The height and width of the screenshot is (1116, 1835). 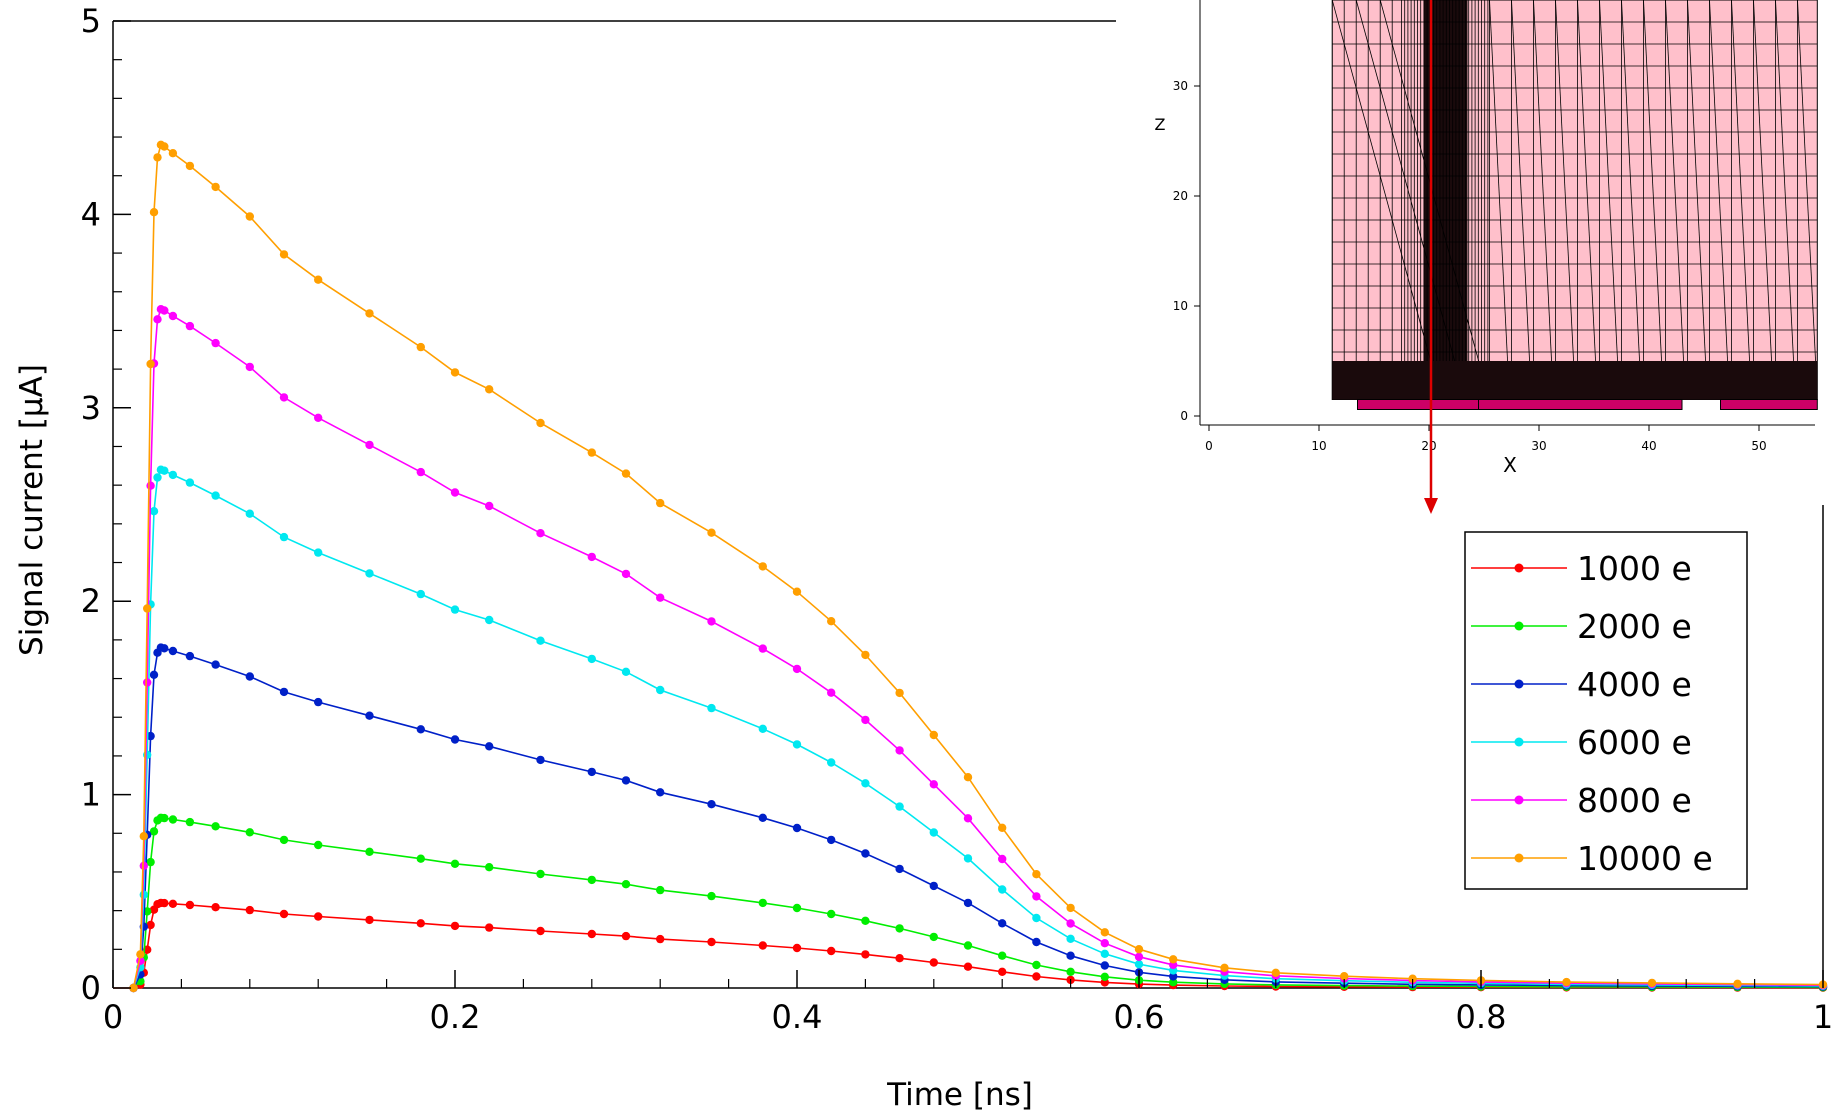 I want to click on legend: 1000 e 2000 e 4000 e 6000 e 8000 e 10000 e, so click(x=1606, y=710).